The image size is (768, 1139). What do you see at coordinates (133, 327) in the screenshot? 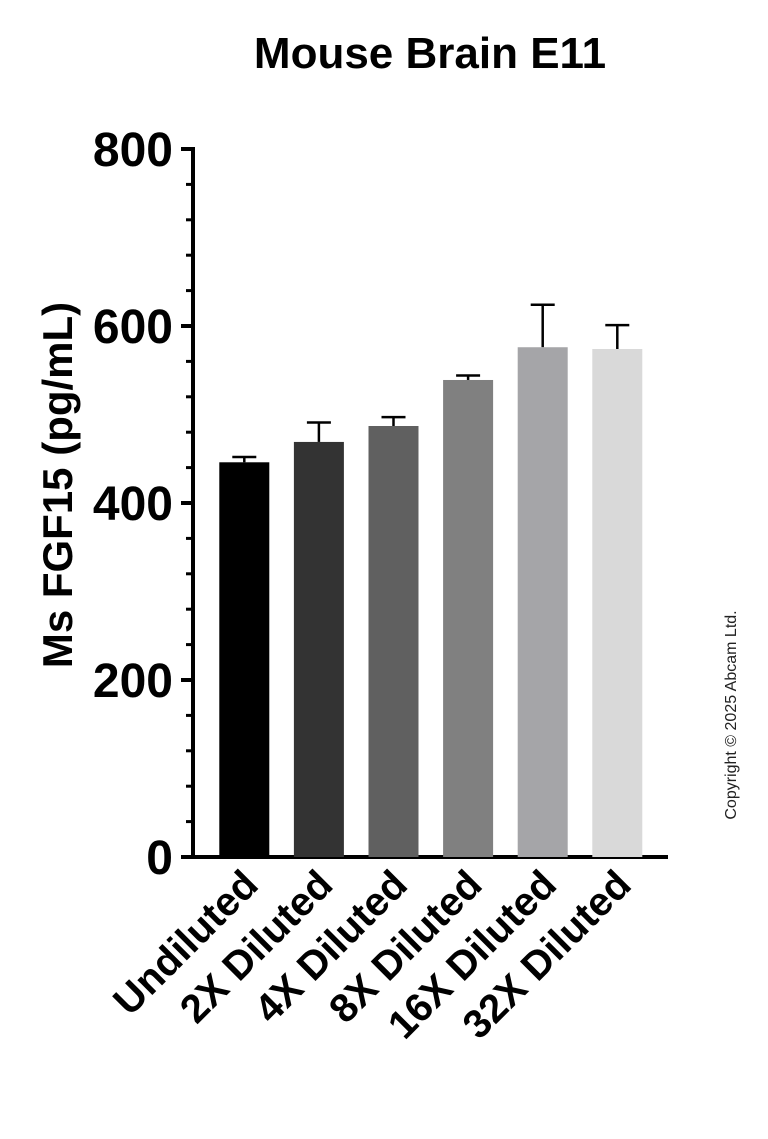
I see `y-tick-label: 600` at bounding box center [133, 327].